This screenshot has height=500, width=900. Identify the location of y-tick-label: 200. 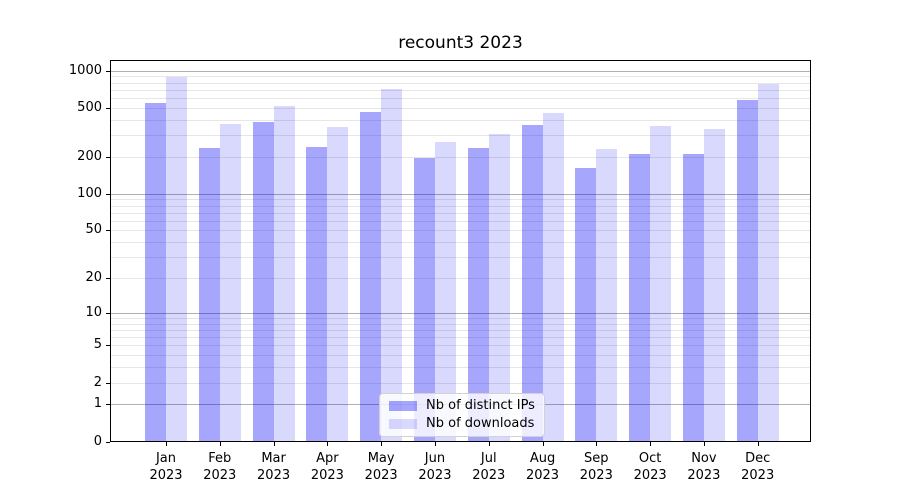
(89, 156).